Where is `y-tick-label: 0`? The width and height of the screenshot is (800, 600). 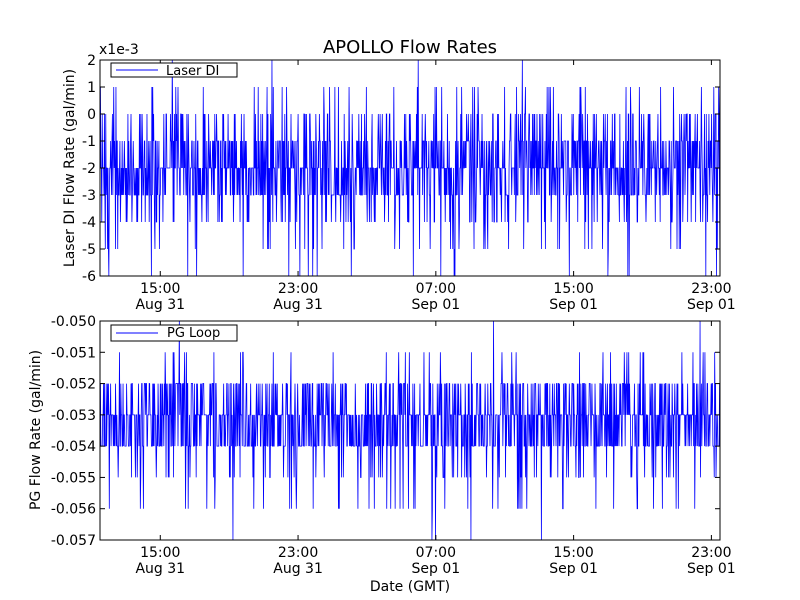
y-tick-label: 0 is located at coordinates (91, 115).